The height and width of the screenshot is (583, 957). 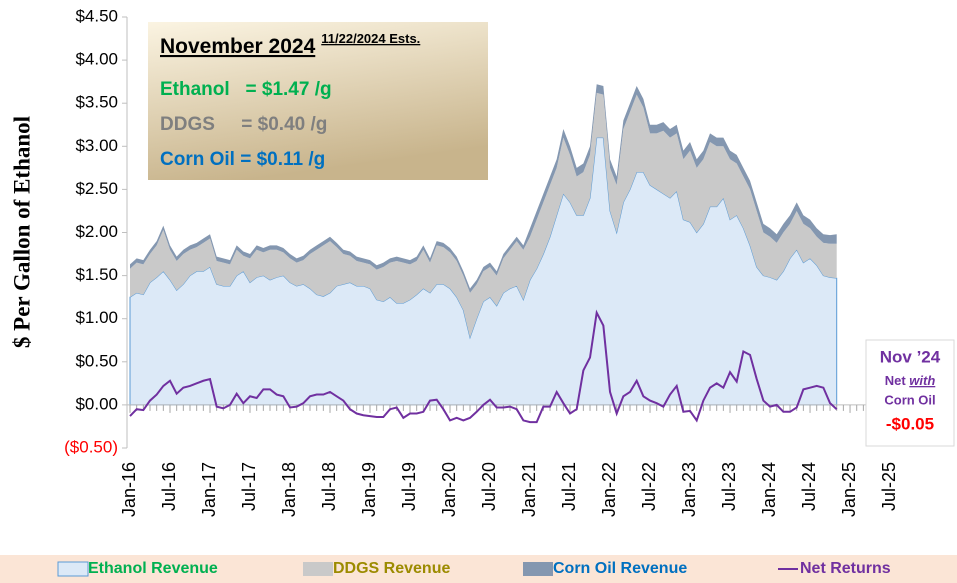 I want to click on x-tick-label: Jul-19, so click(x=409, y=486).